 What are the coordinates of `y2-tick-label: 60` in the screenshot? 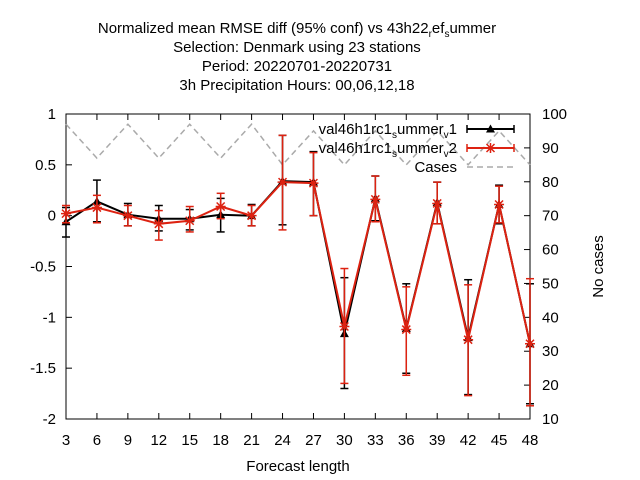 It's located at (550, 250).